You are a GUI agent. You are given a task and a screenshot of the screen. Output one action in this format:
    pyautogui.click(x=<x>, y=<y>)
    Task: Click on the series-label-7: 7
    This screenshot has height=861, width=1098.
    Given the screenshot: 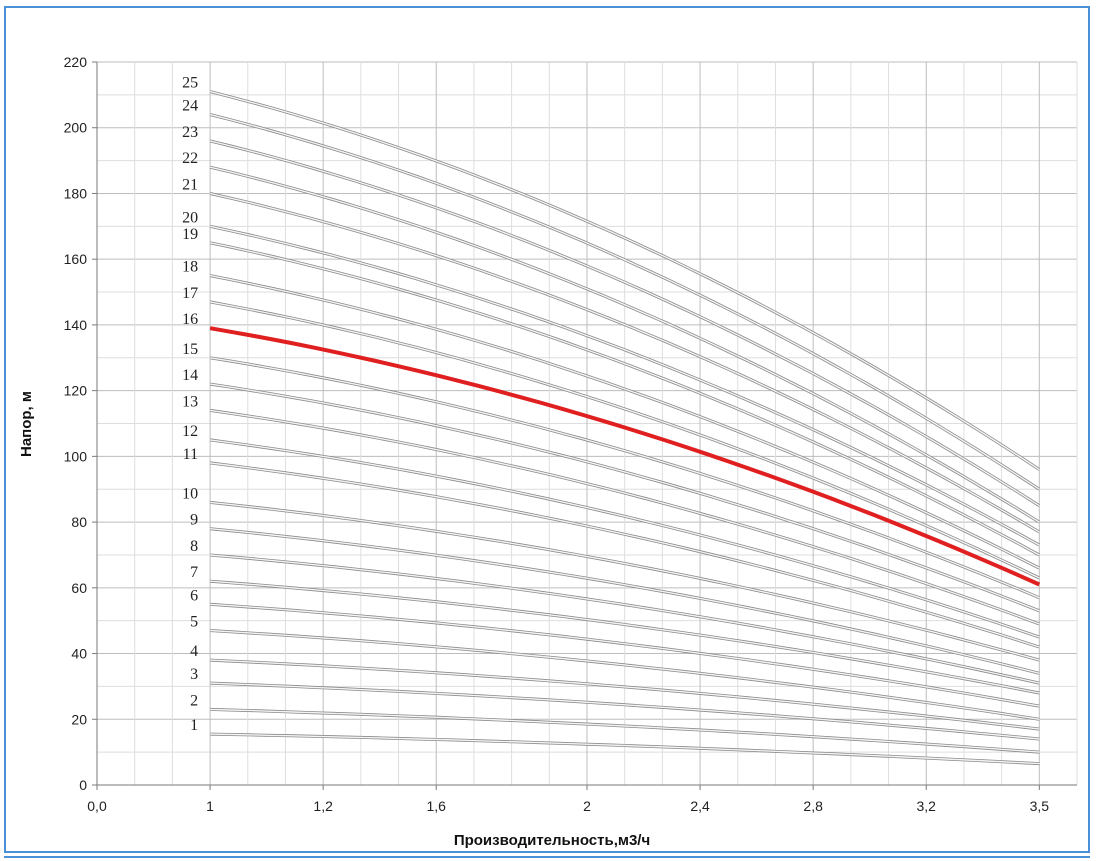 What is the action you would take?
    pyautogui.click(x=194, y=572)
    